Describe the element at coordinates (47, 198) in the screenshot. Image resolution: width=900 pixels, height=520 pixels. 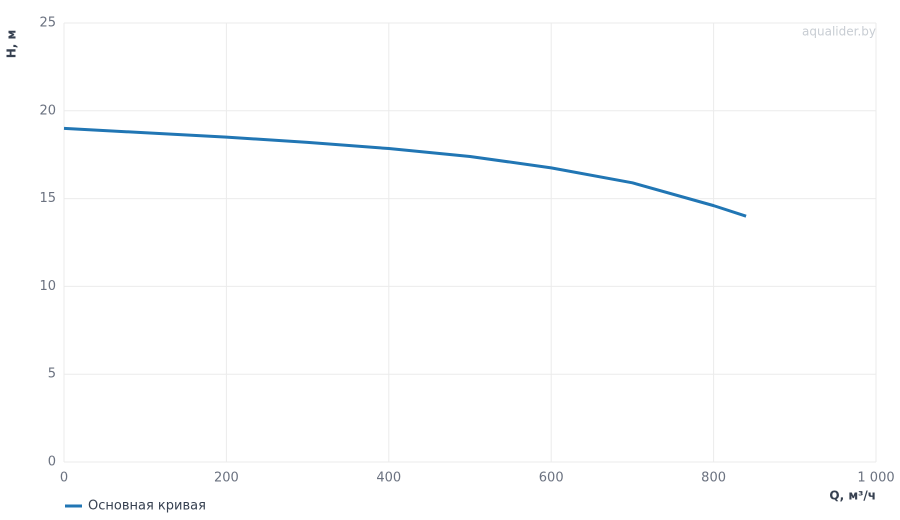
I see `y-tick-label: 15` at that location.